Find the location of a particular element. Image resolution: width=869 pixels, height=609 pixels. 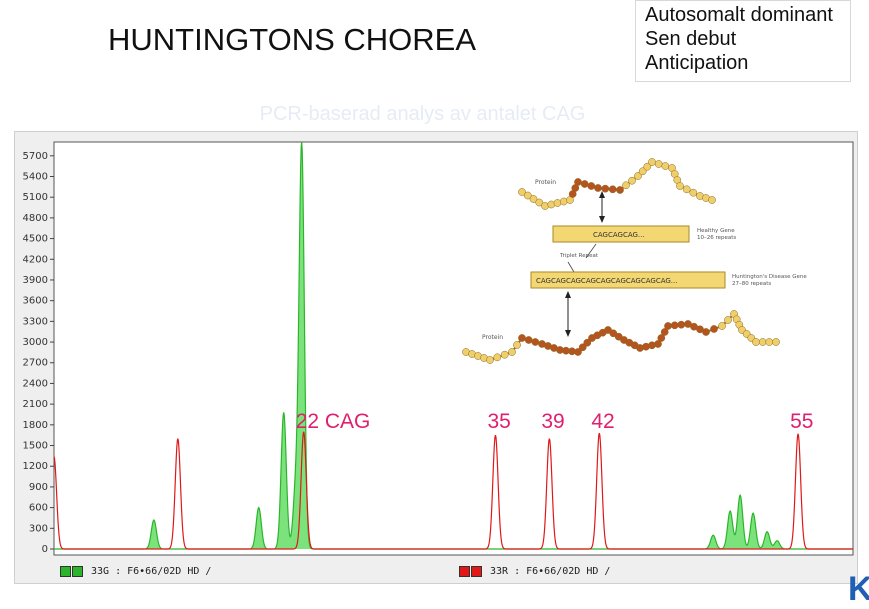

y-tick-label: 3300 is located at coordinates (35, 321).